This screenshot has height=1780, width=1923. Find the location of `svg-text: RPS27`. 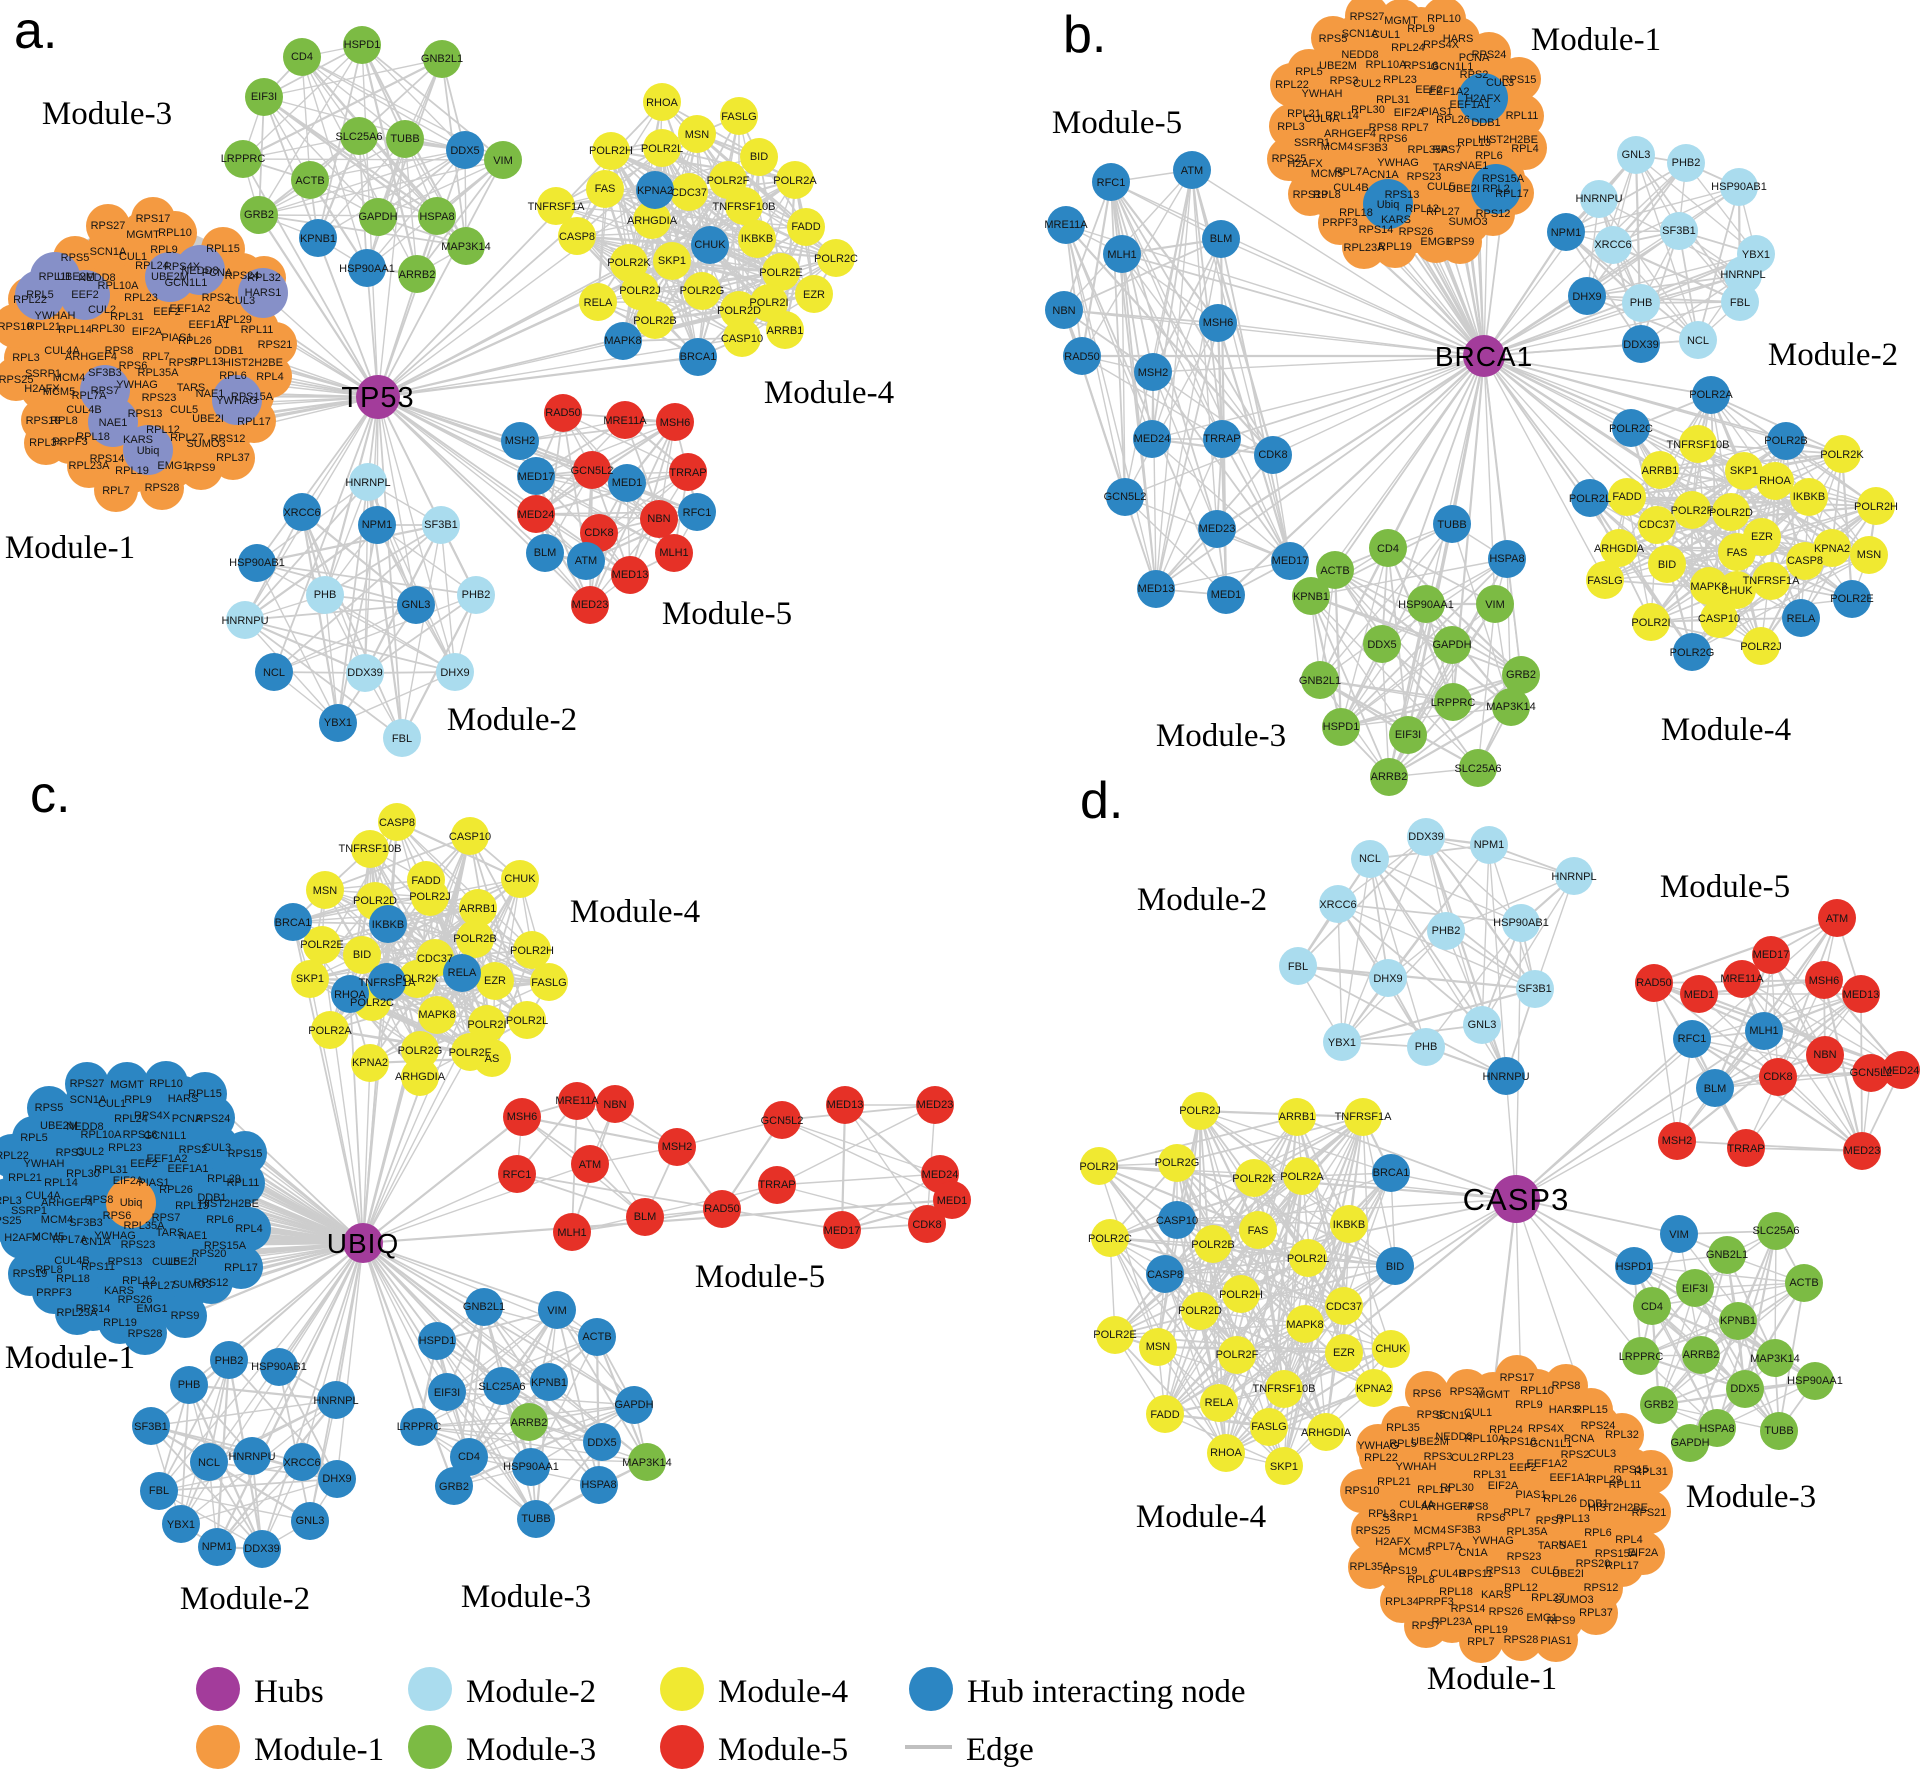

svg-text: RPS27 is located at coordinates (1467, 1392).